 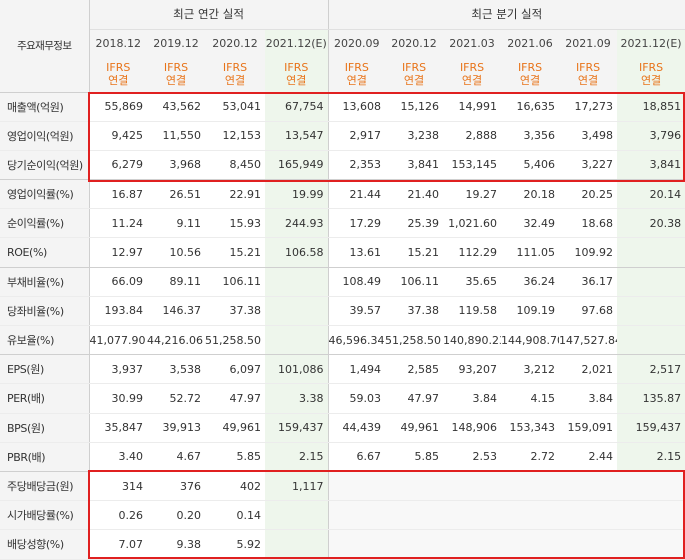 What do you see at coordinates (45, 107) in the screenshot?
I see `row-label: 매출액(억원)` at bounding box center [45, 107].